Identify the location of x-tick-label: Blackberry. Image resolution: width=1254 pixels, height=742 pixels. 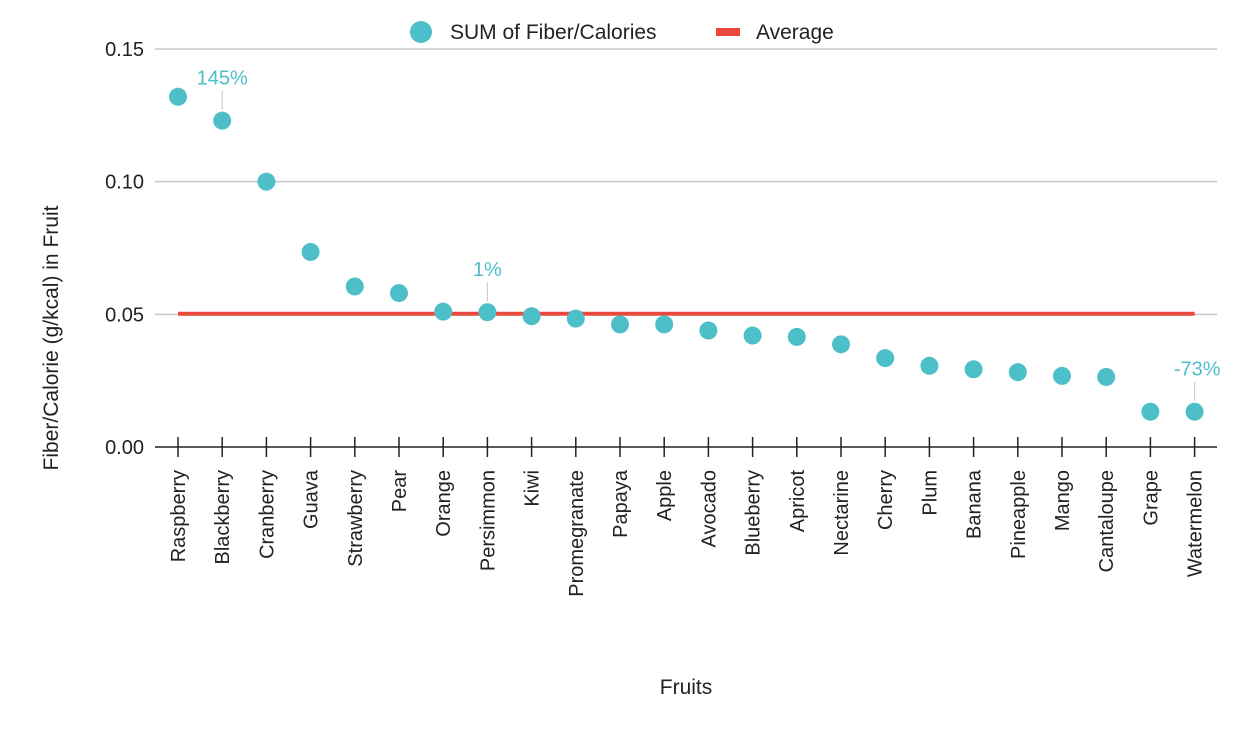
(223, 517).